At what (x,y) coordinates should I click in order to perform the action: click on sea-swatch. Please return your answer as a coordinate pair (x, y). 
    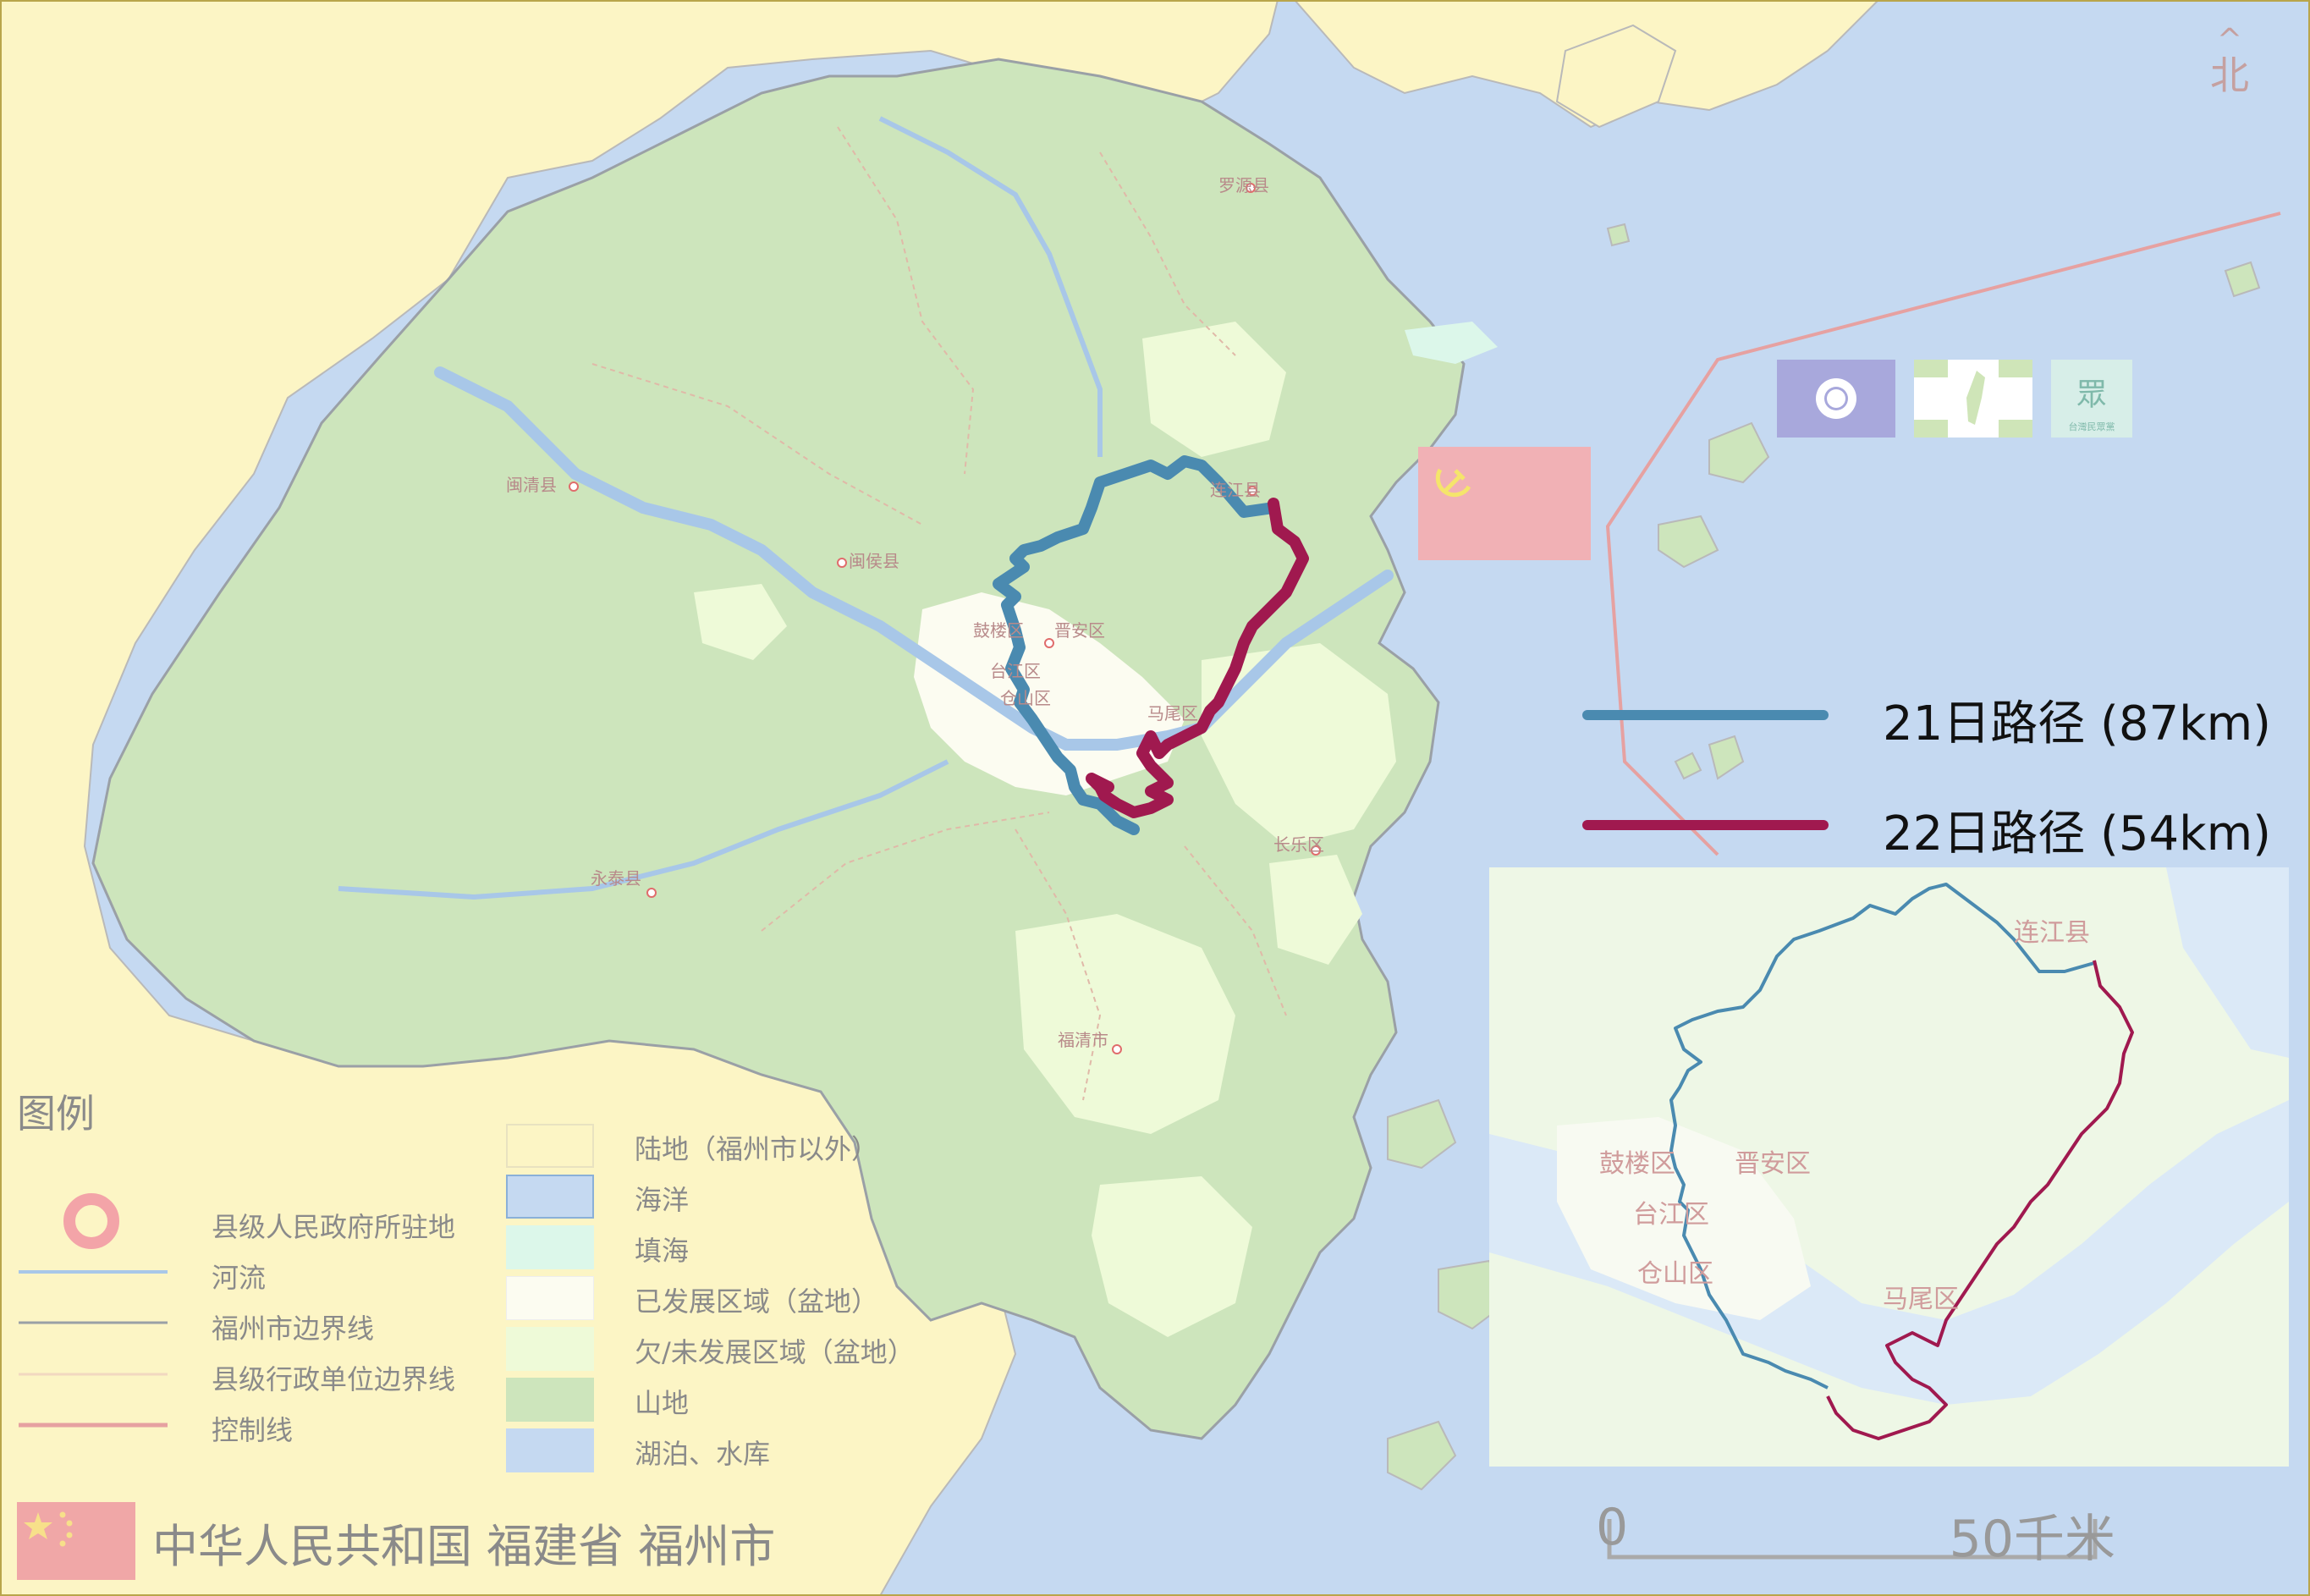
    Looking at the image, I should click on (550, 1197).